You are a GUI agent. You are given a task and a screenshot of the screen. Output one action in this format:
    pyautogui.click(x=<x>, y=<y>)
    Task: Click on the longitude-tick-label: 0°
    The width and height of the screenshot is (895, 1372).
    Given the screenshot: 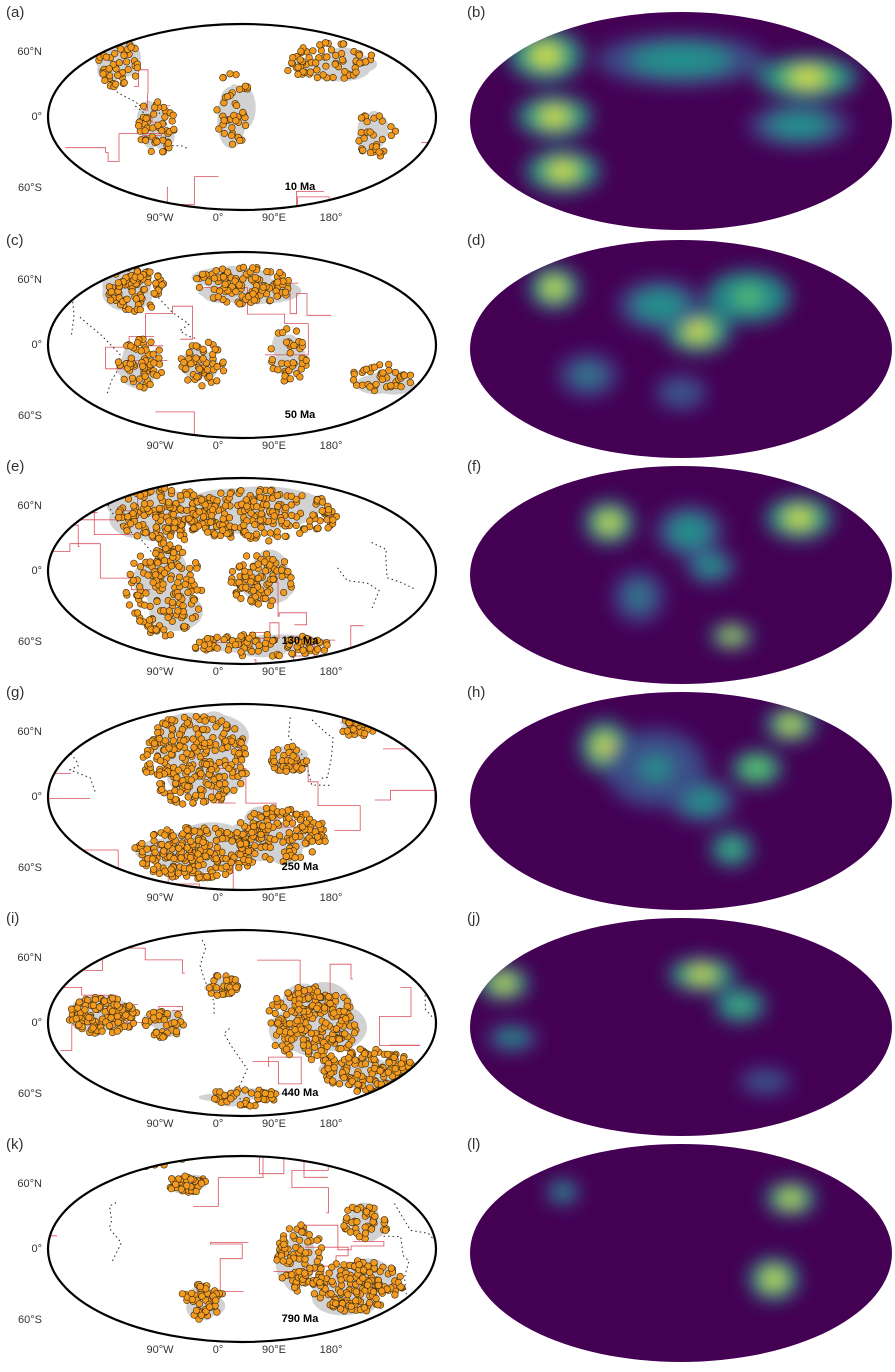 What is the action you would take?
    pyautogui.click(x=218, y=1124)
    